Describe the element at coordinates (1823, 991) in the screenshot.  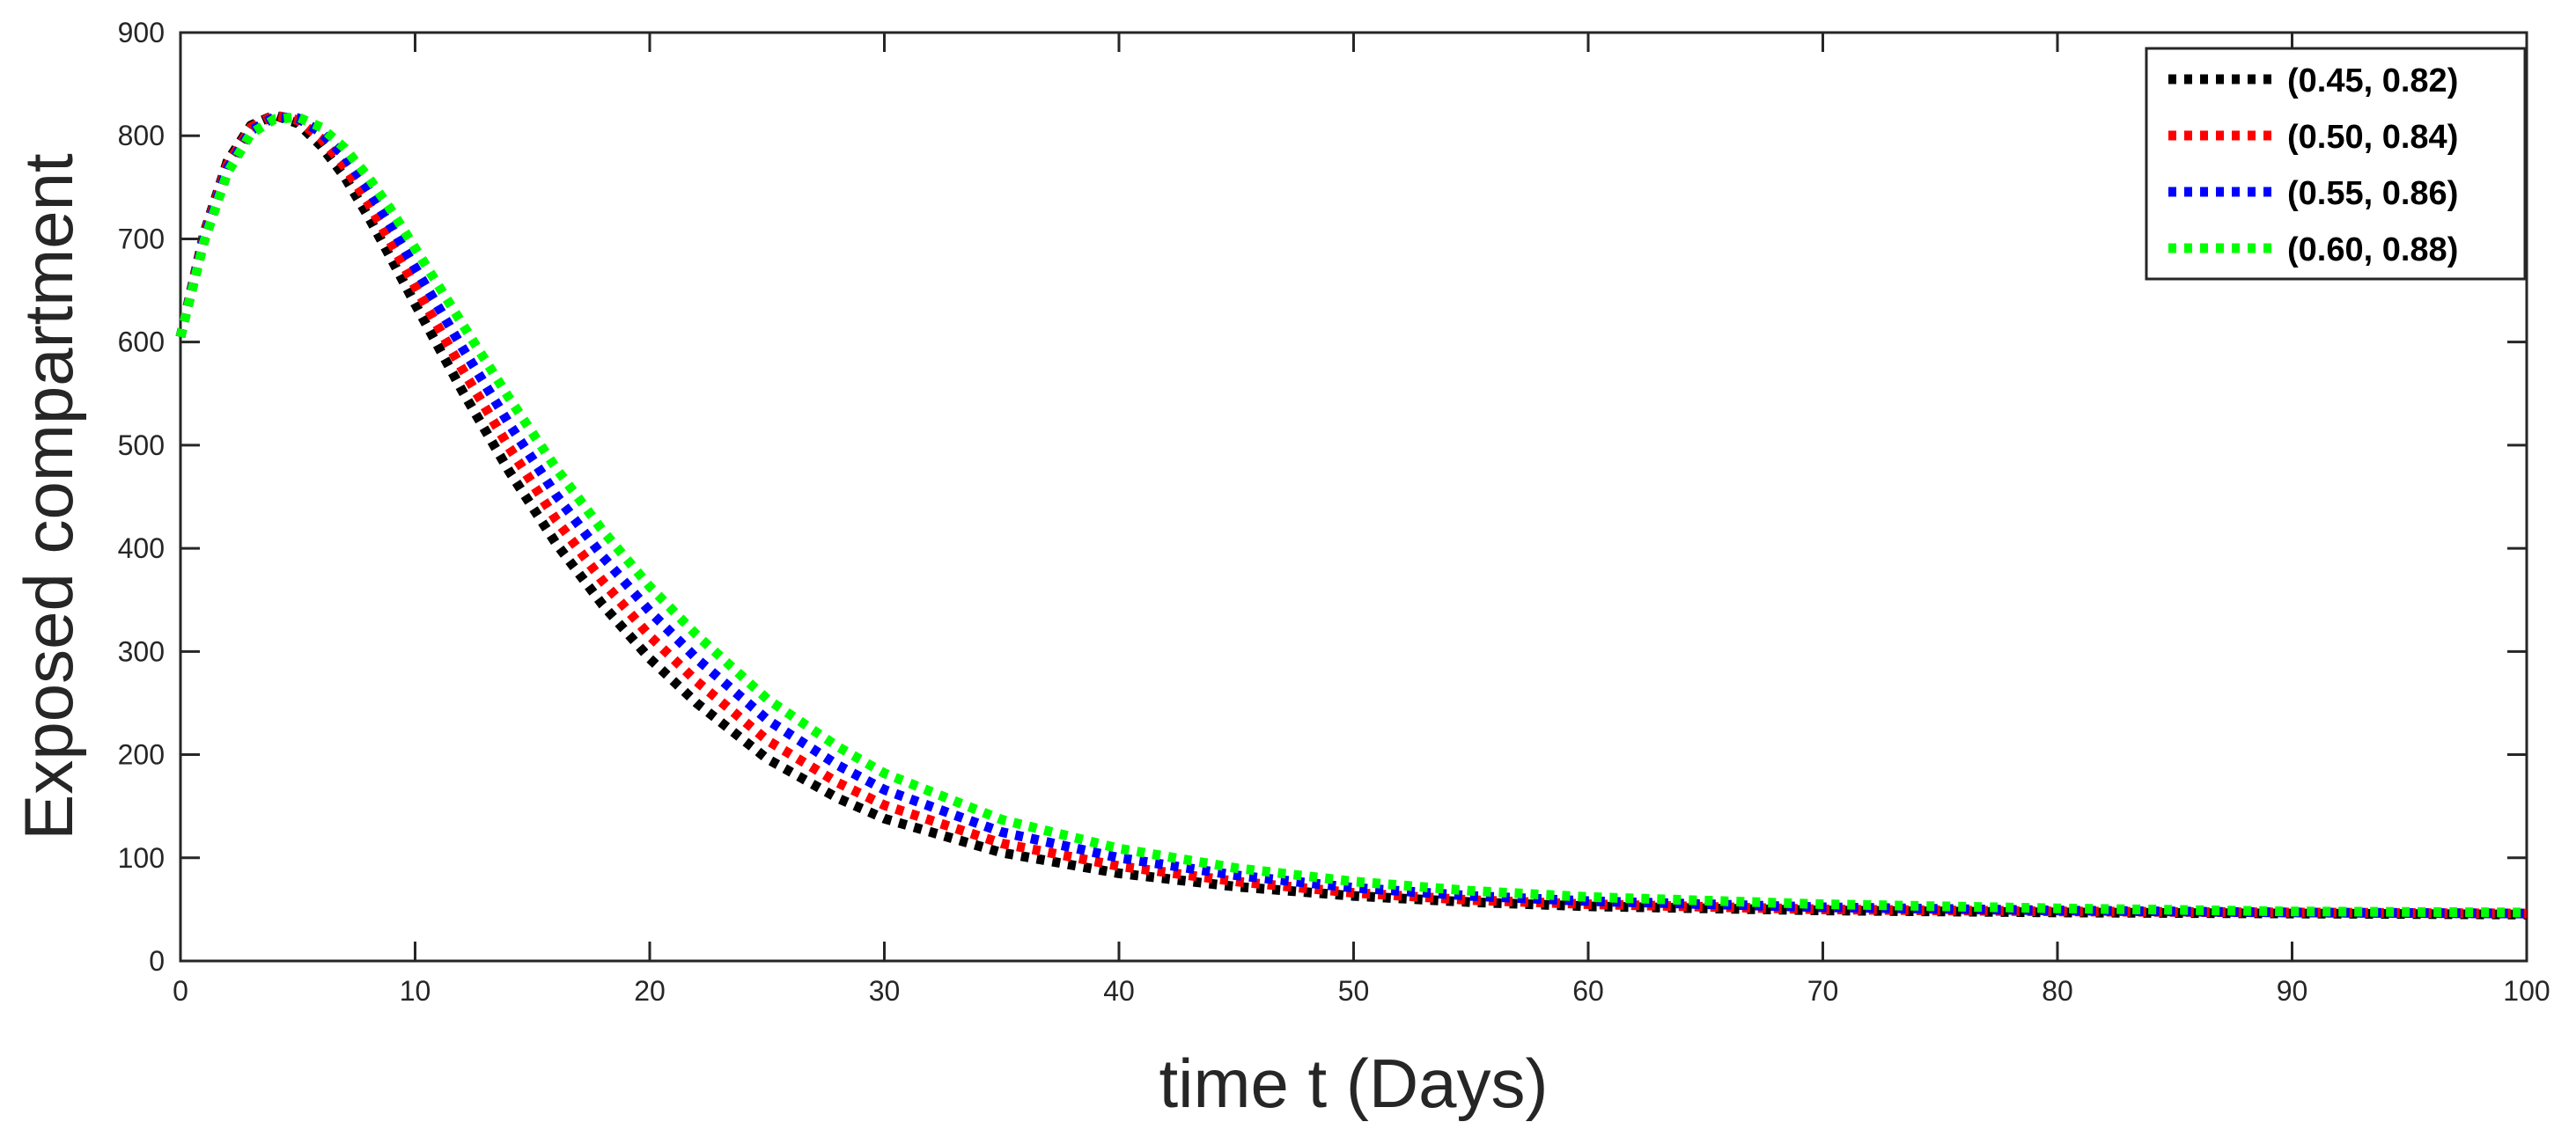
I see `x-tick-label: 70` at that location.